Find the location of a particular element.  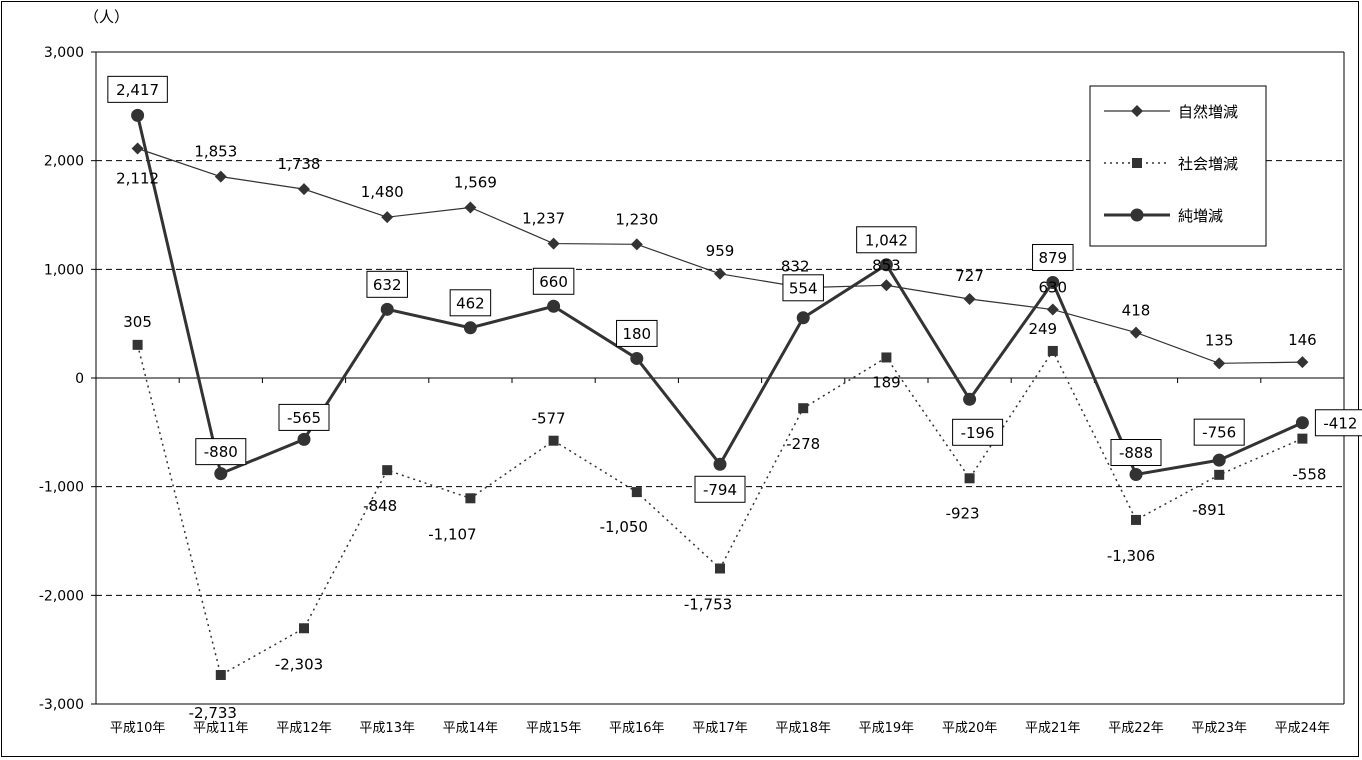

data-label-social: -577 is located at coordinates (549, 419).